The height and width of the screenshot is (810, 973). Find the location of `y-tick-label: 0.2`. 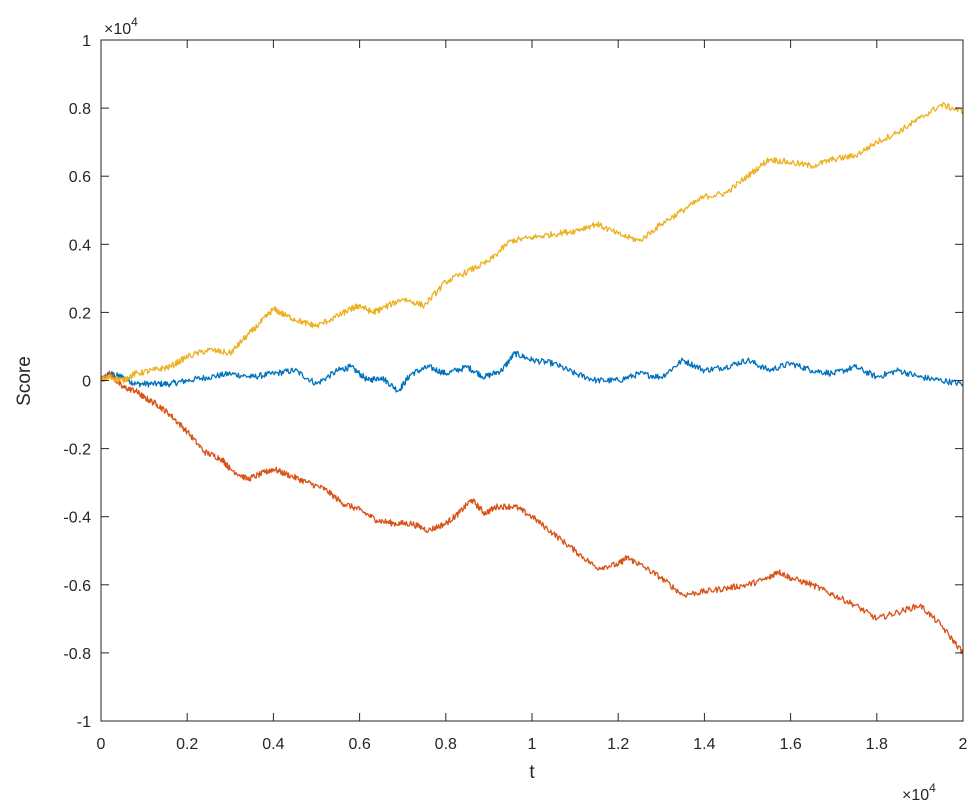

y-tick-label: 0.2 is located at coordinates (80, 313).